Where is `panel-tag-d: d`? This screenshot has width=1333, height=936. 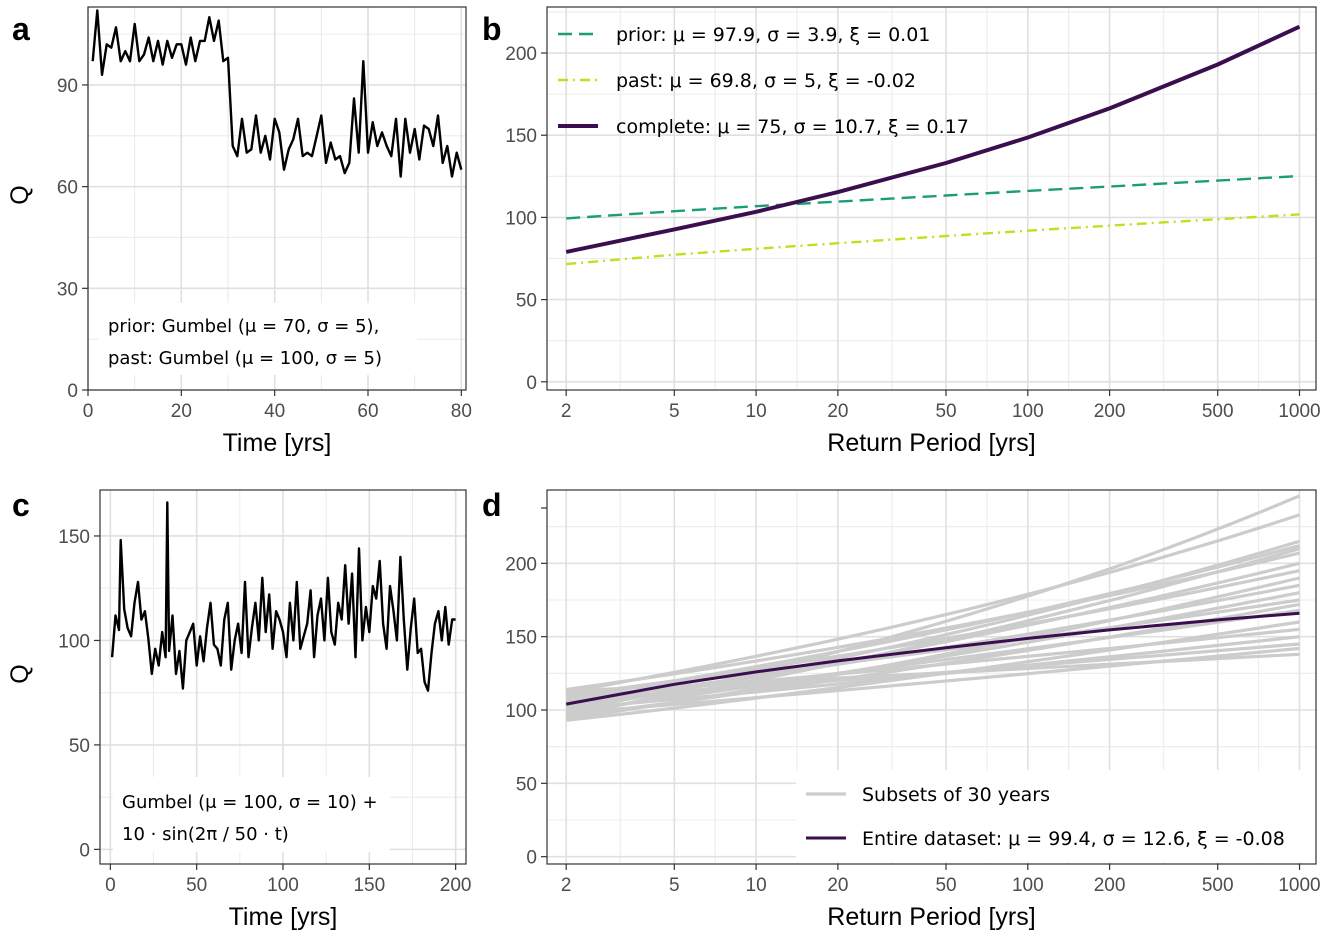
panel-tag-d: d is located at coordinates (492, 505).